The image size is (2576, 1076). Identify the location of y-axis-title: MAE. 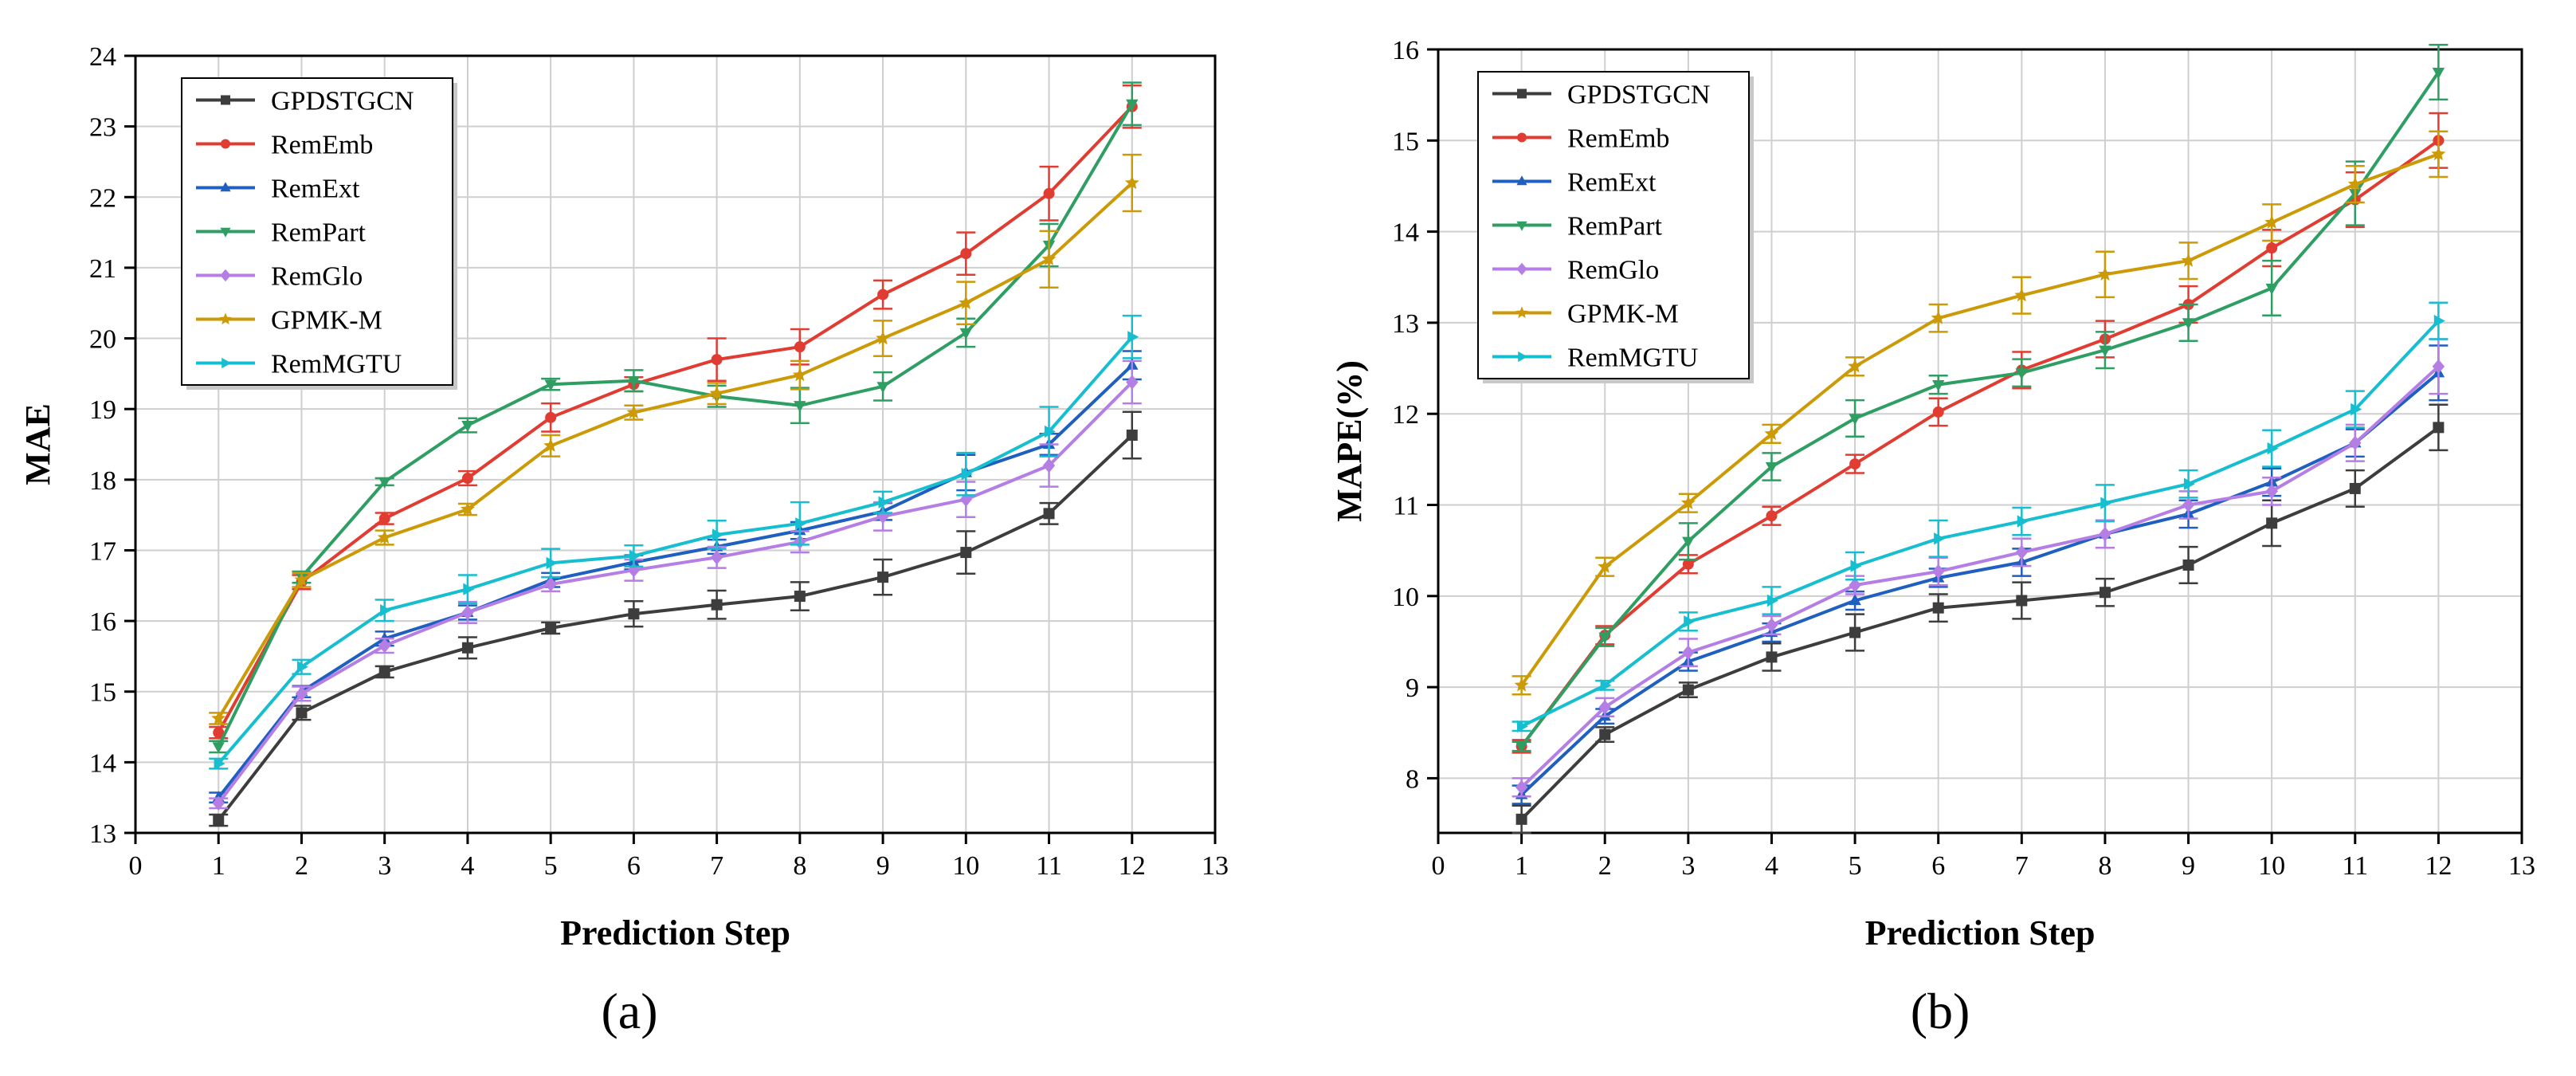
(37, 444).